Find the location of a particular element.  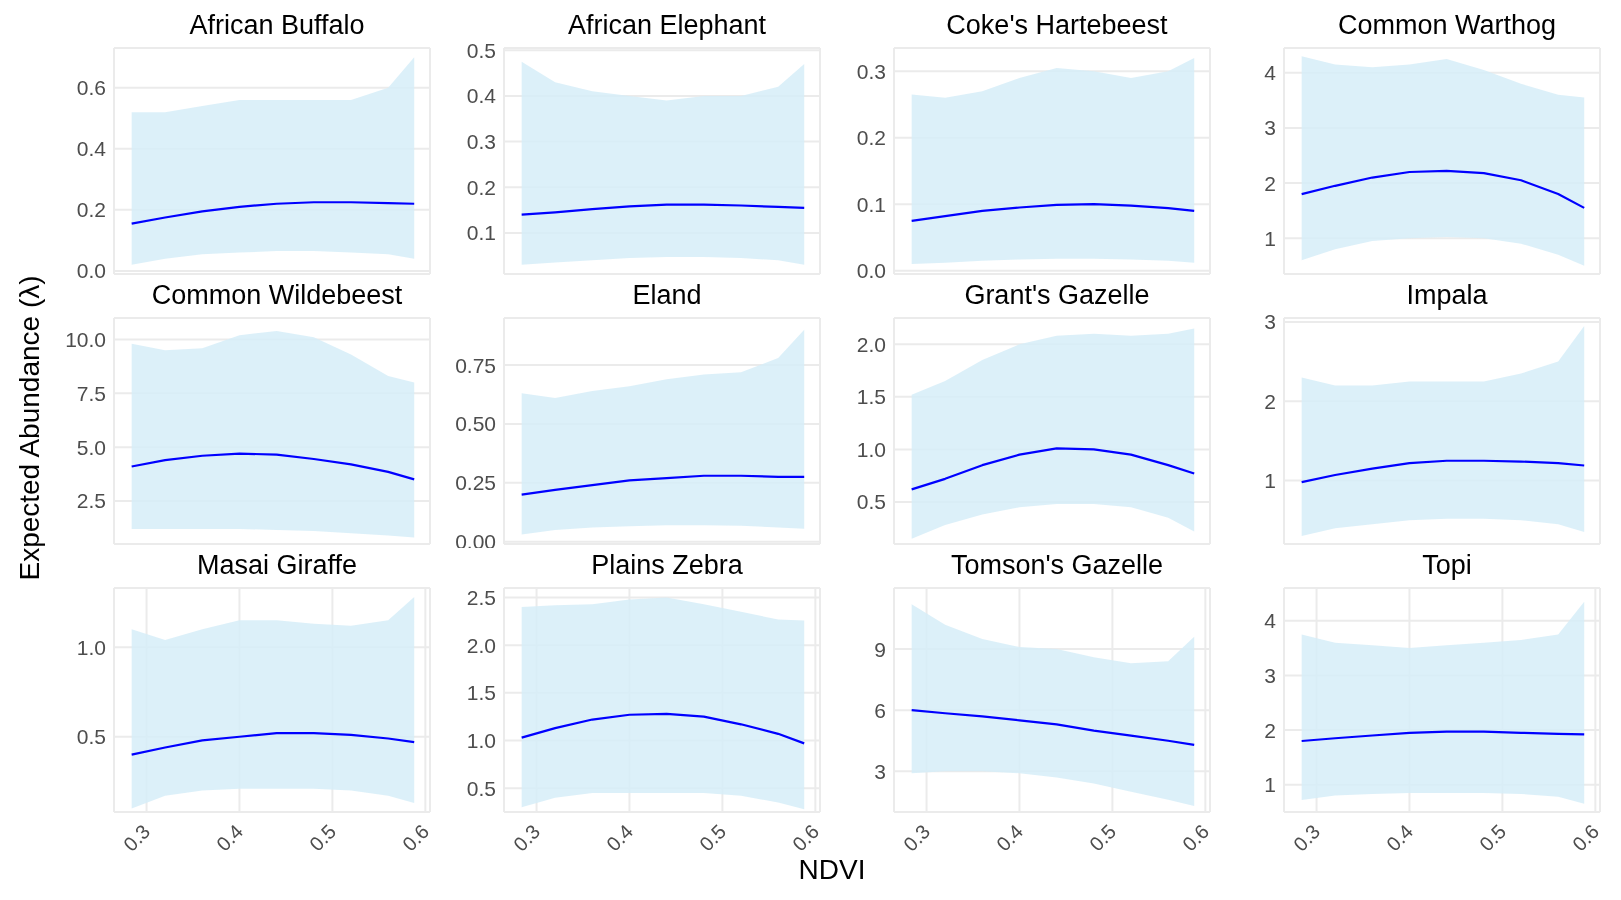

y-tick-label: 0.75 is located at coordinates (475, 365).